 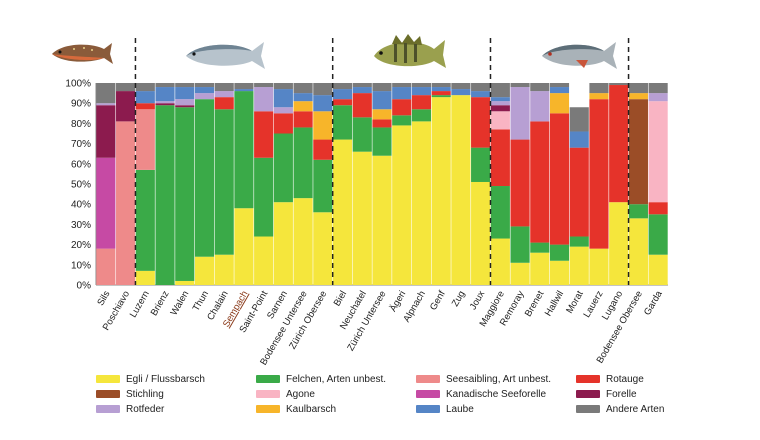 What do you see at coordinates (201, 301) in the screenshot?
I see `x-tick-label: Thun` at bounding box center [201, 301].